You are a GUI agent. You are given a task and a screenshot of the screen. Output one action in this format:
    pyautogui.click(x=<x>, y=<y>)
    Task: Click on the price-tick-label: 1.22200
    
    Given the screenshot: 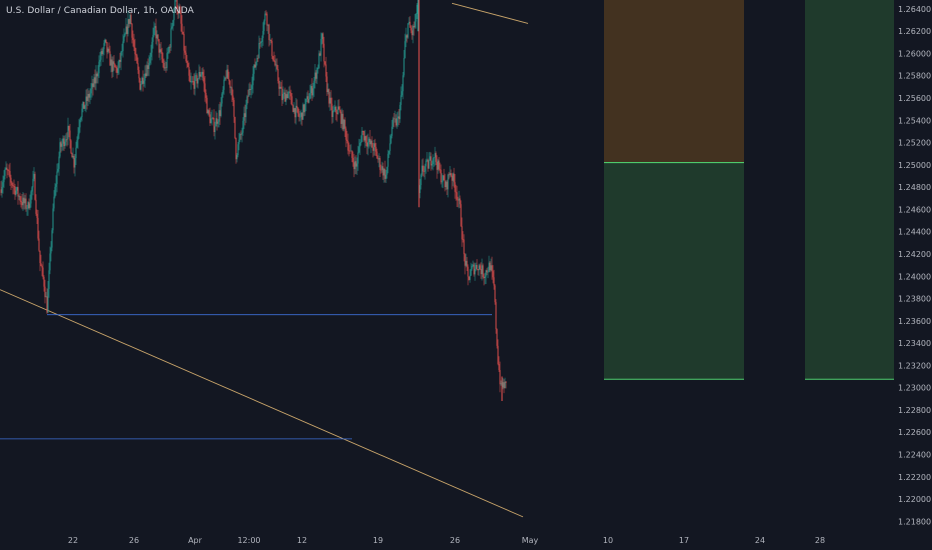 What is the action you would take?
    pyautogui.click(x=914, y=477)
    